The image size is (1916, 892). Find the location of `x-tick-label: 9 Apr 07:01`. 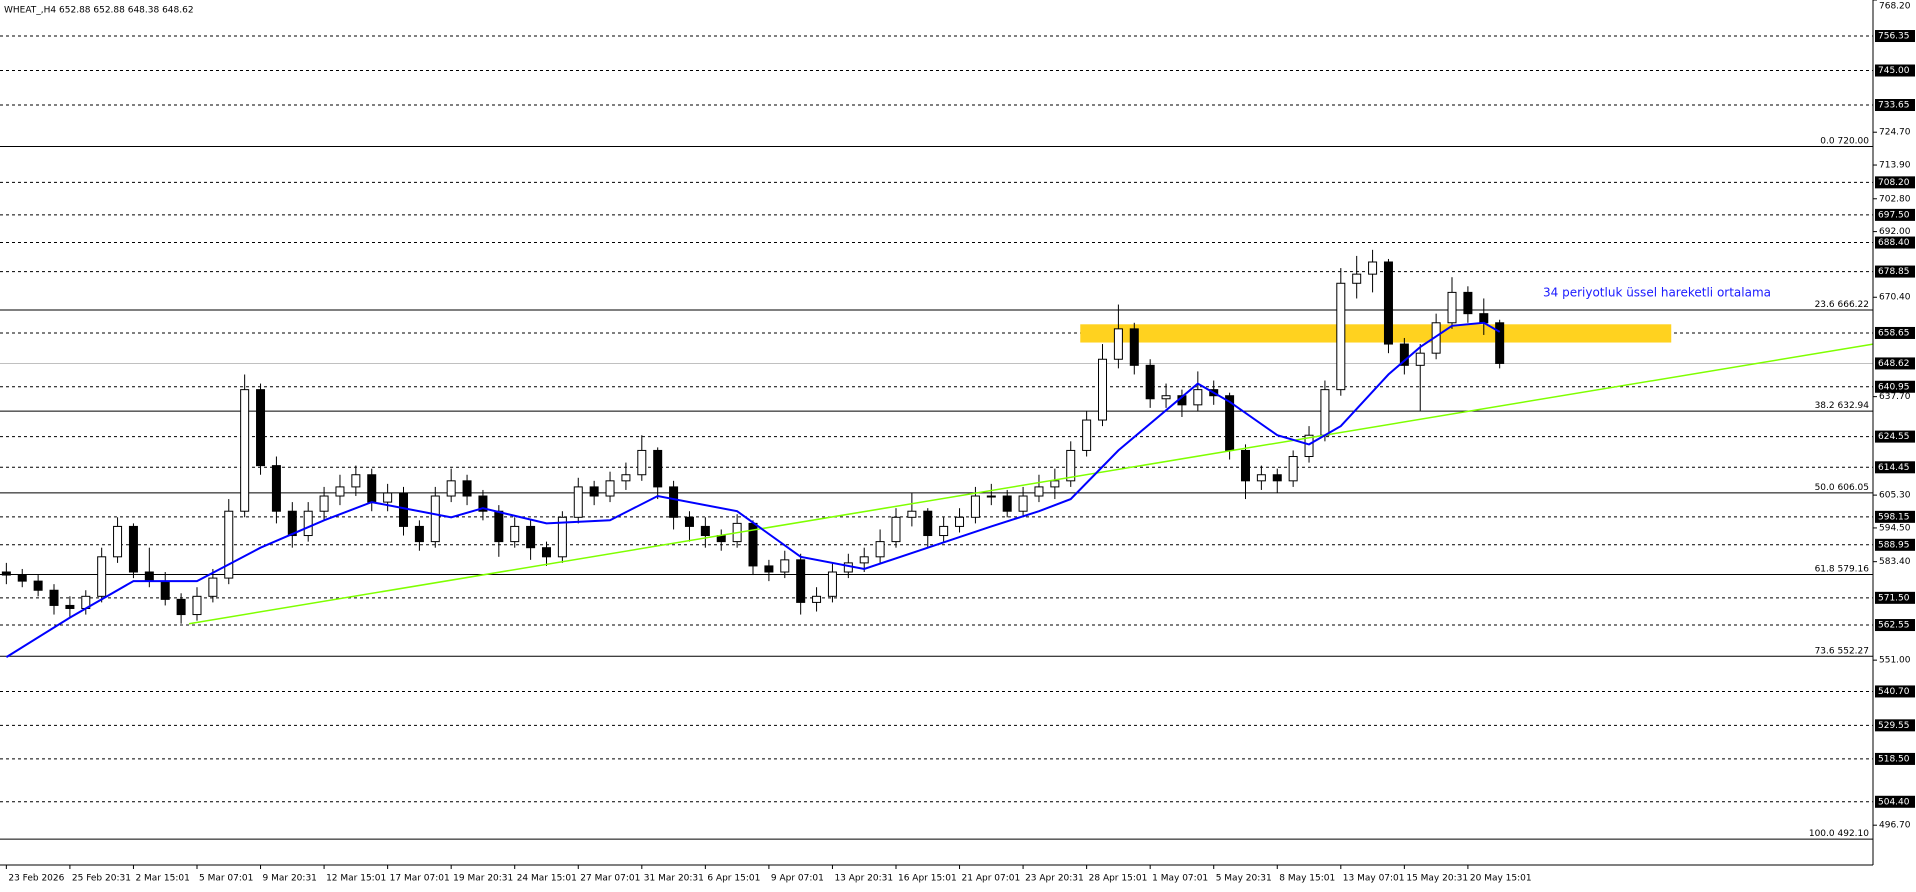

x-tick-label: 9 Apr 07:01 is located at coordinates (797, 879).